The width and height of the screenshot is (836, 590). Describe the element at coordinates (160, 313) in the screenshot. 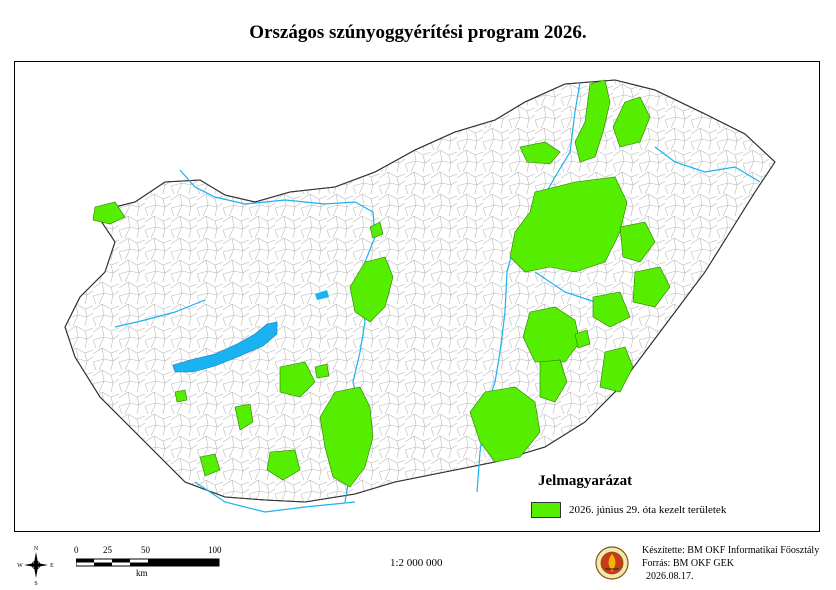

I see `raba-river` at that location.